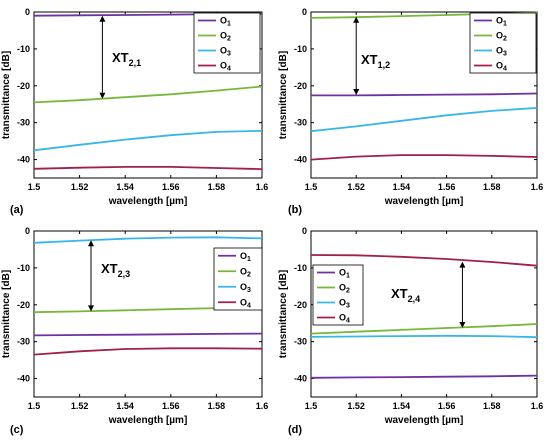  I want to click on legend-label: O3, so click(501, 52).